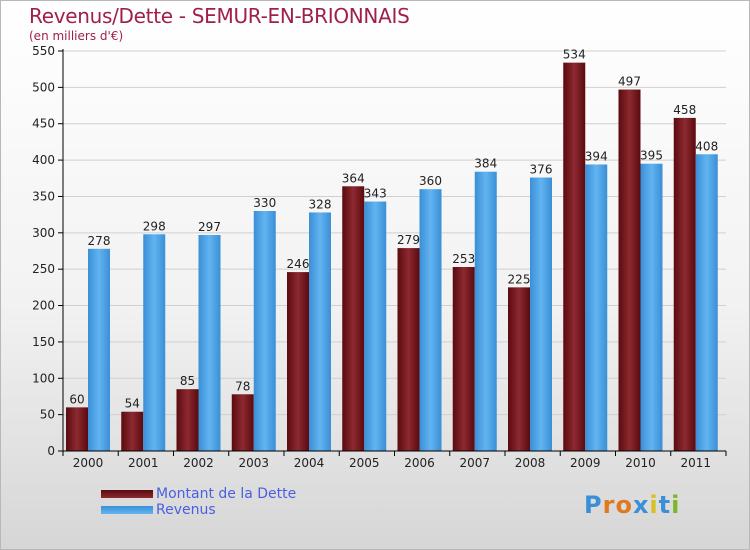  What do you see at coordinates (596, 156) in the screenshot?
I see `revenue-value-label: 394` at bounding box center [596, 156].